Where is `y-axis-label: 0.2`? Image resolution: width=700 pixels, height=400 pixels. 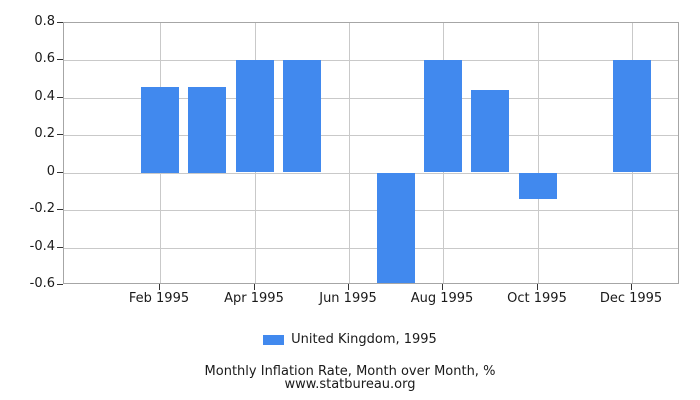
y-axis-label: 0.2 is located at coordinates (44, 133).